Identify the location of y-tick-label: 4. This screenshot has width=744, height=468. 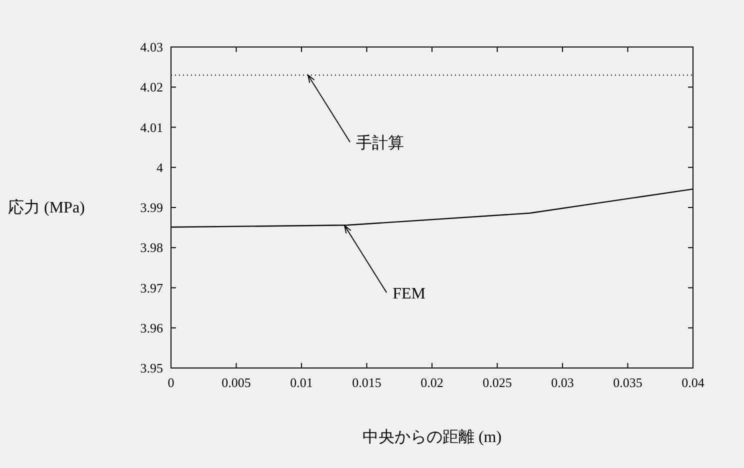
(160, 167).